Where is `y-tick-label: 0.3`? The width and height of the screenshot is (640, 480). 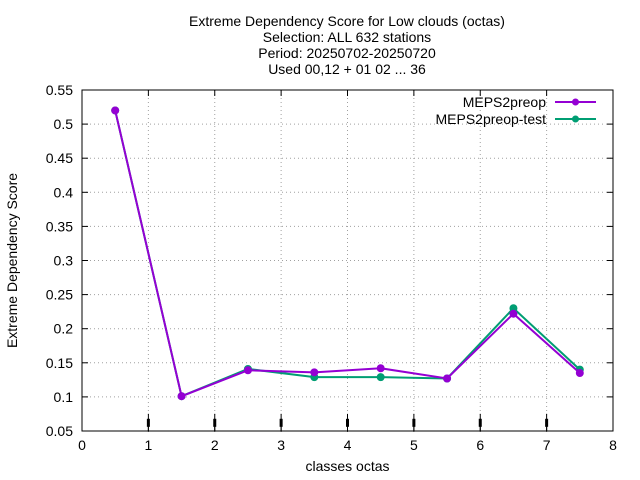
y-tick-label: 0.3 is located at coordinates (64, 261).